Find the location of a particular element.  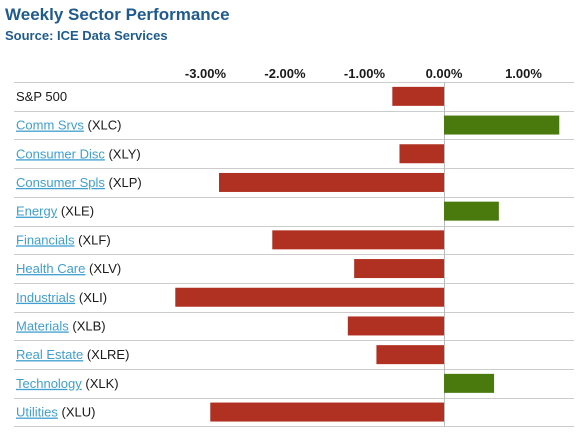

chart-subtitle: Source: ICE Data Services is located at coordinates (86, 35).